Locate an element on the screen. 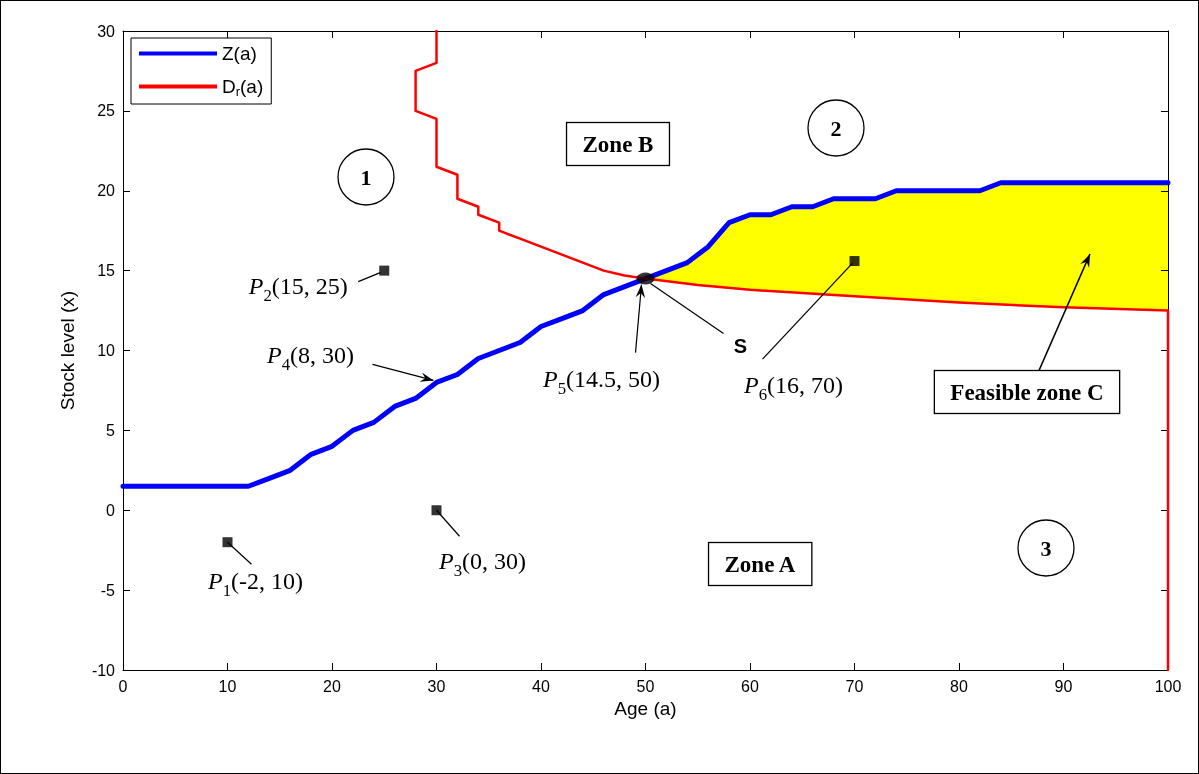 This screenshot has height=774, width=1199. legend-label: Z(a) is located at coordinates (239, 53).